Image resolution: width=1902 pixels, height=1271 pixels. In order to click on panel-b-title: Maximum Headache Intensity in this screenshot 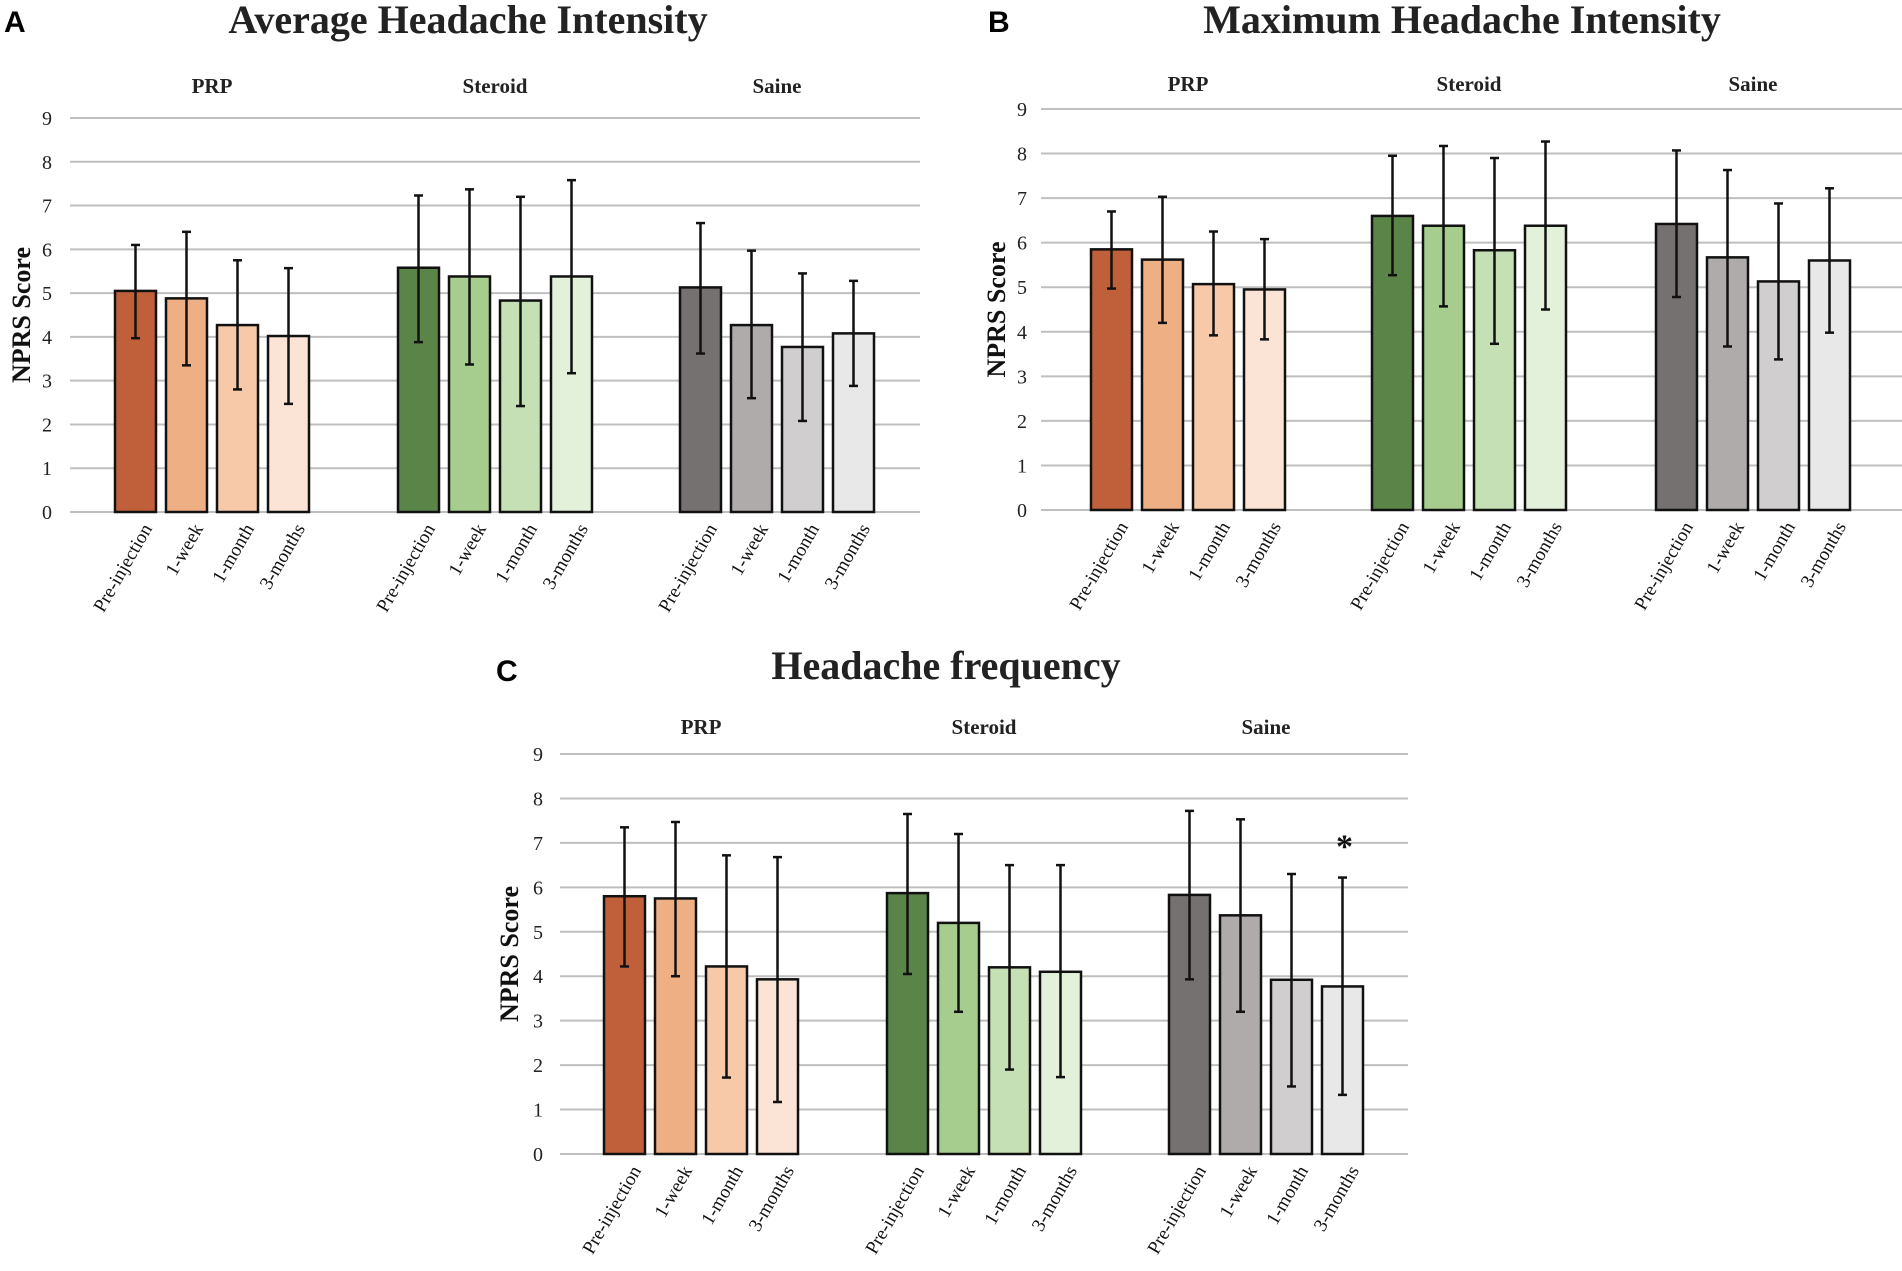, I will do `click(1462, 21)`.